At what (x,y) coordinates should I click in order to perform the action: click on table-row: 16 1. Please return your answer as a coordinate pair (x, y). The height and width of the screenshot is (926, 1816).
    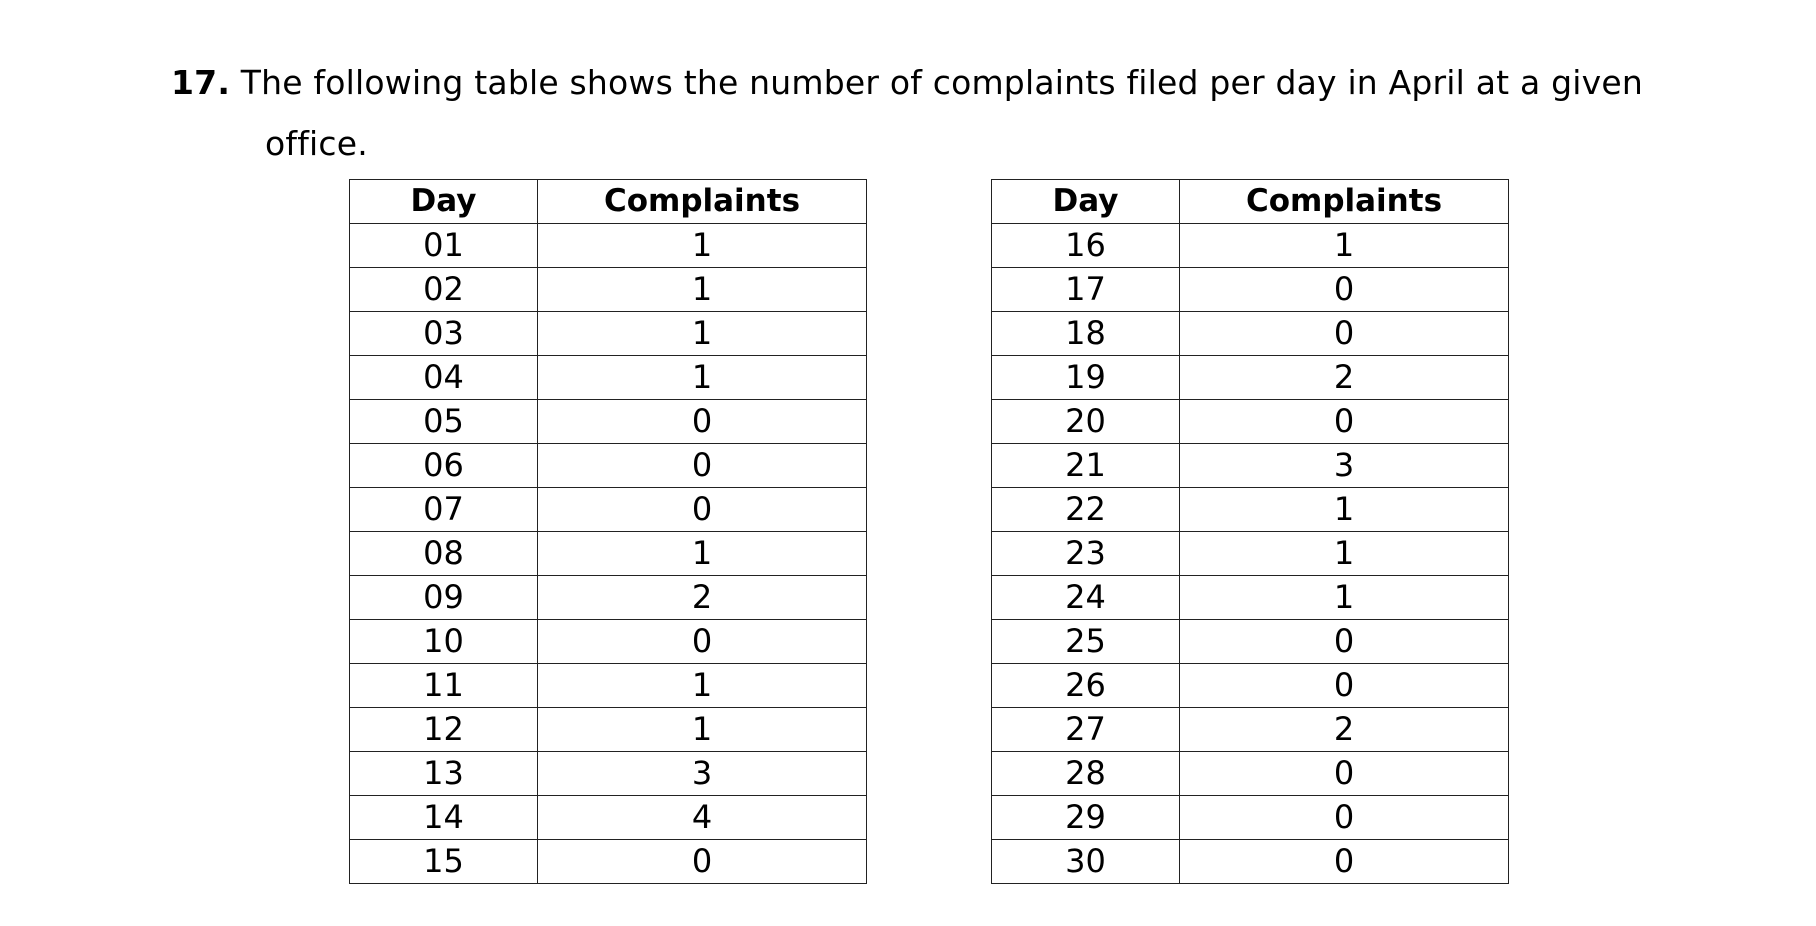
    Looking at the image, I should click on (1250, 245).